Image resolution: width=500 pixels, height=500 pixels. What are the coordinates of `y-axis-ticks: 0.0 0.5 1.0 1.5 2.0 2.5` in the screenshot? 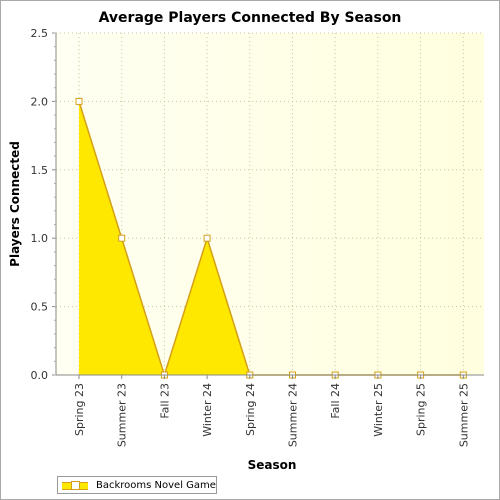 It's located at (43, 204).